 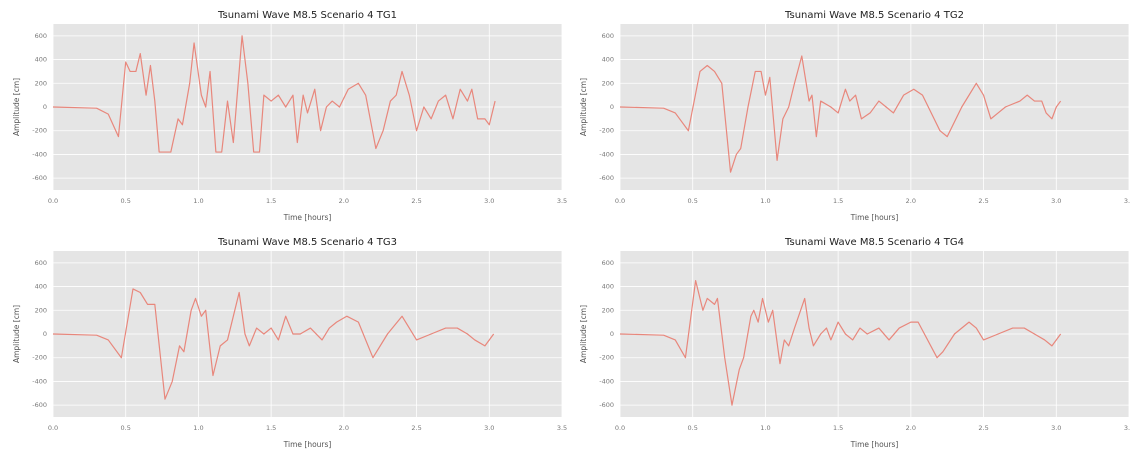 I want to click on chart-title: Tsunami Wave M8.5 Scenario 4 TG4, so click(x=874, y=242).